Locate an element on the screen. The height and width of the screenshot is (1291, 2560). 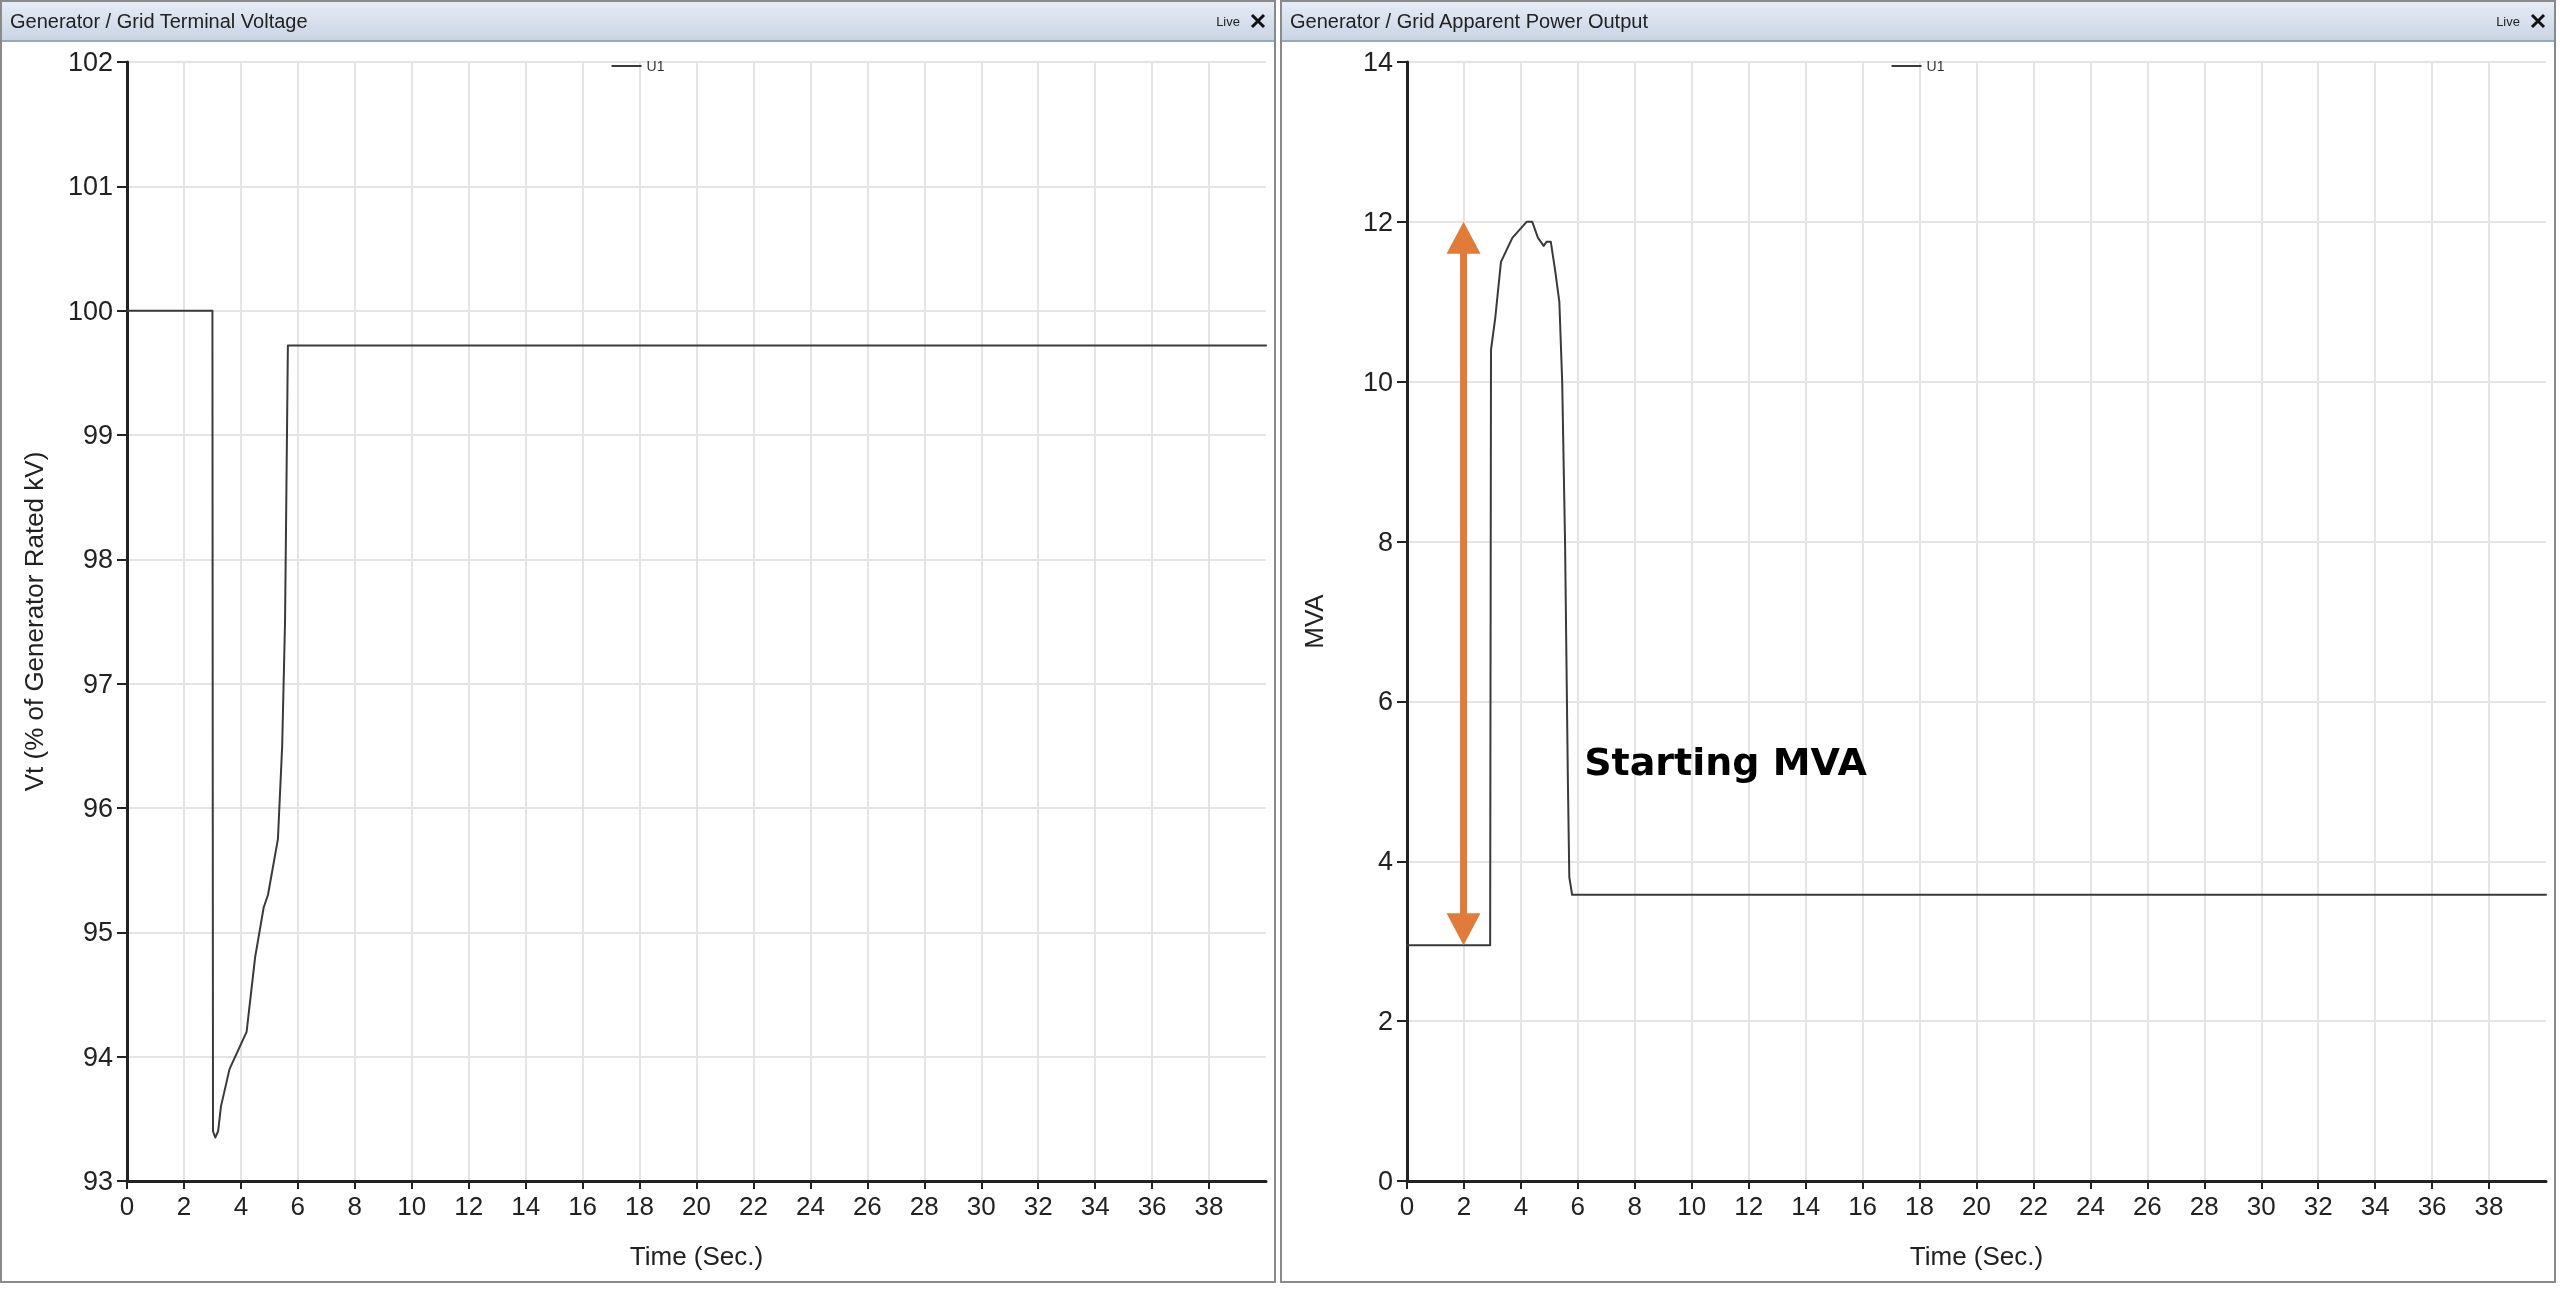
y-tick-label: 6 is located at coordinates (1385, 701).